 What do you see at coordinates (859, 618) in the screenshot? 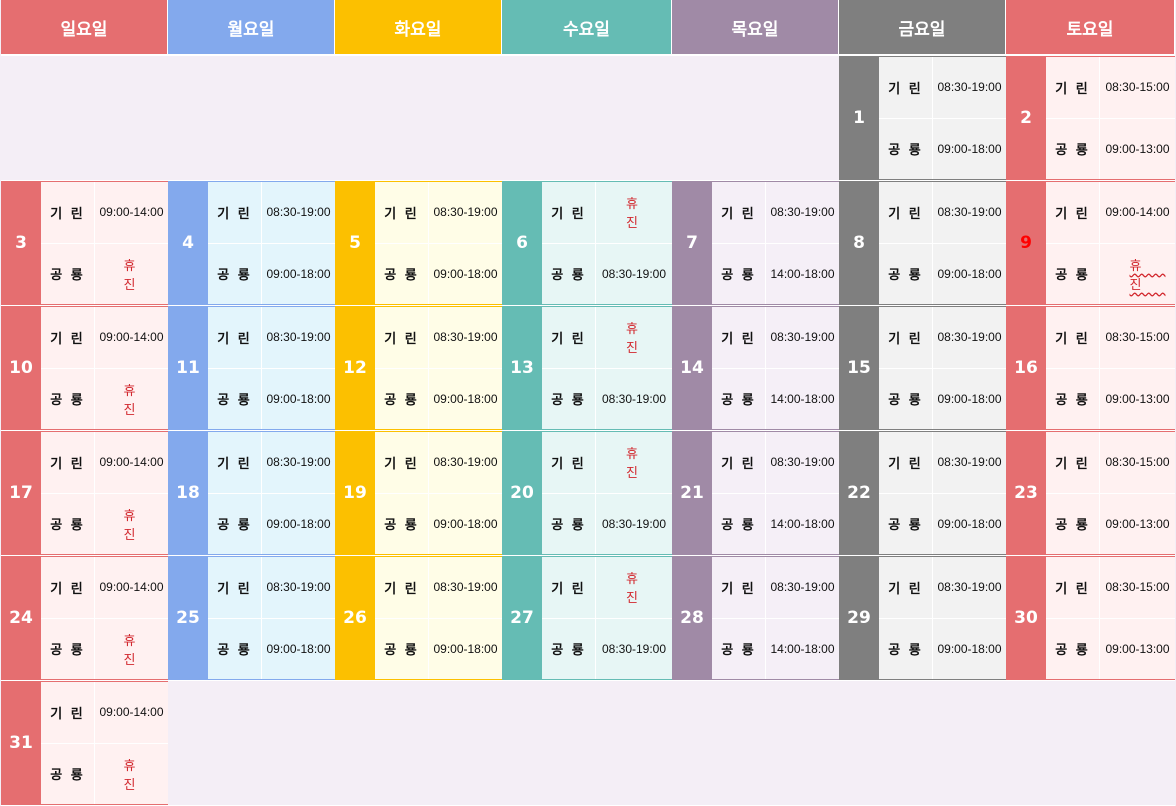
I see `day-number: 29` at bounding box center [859, 618].